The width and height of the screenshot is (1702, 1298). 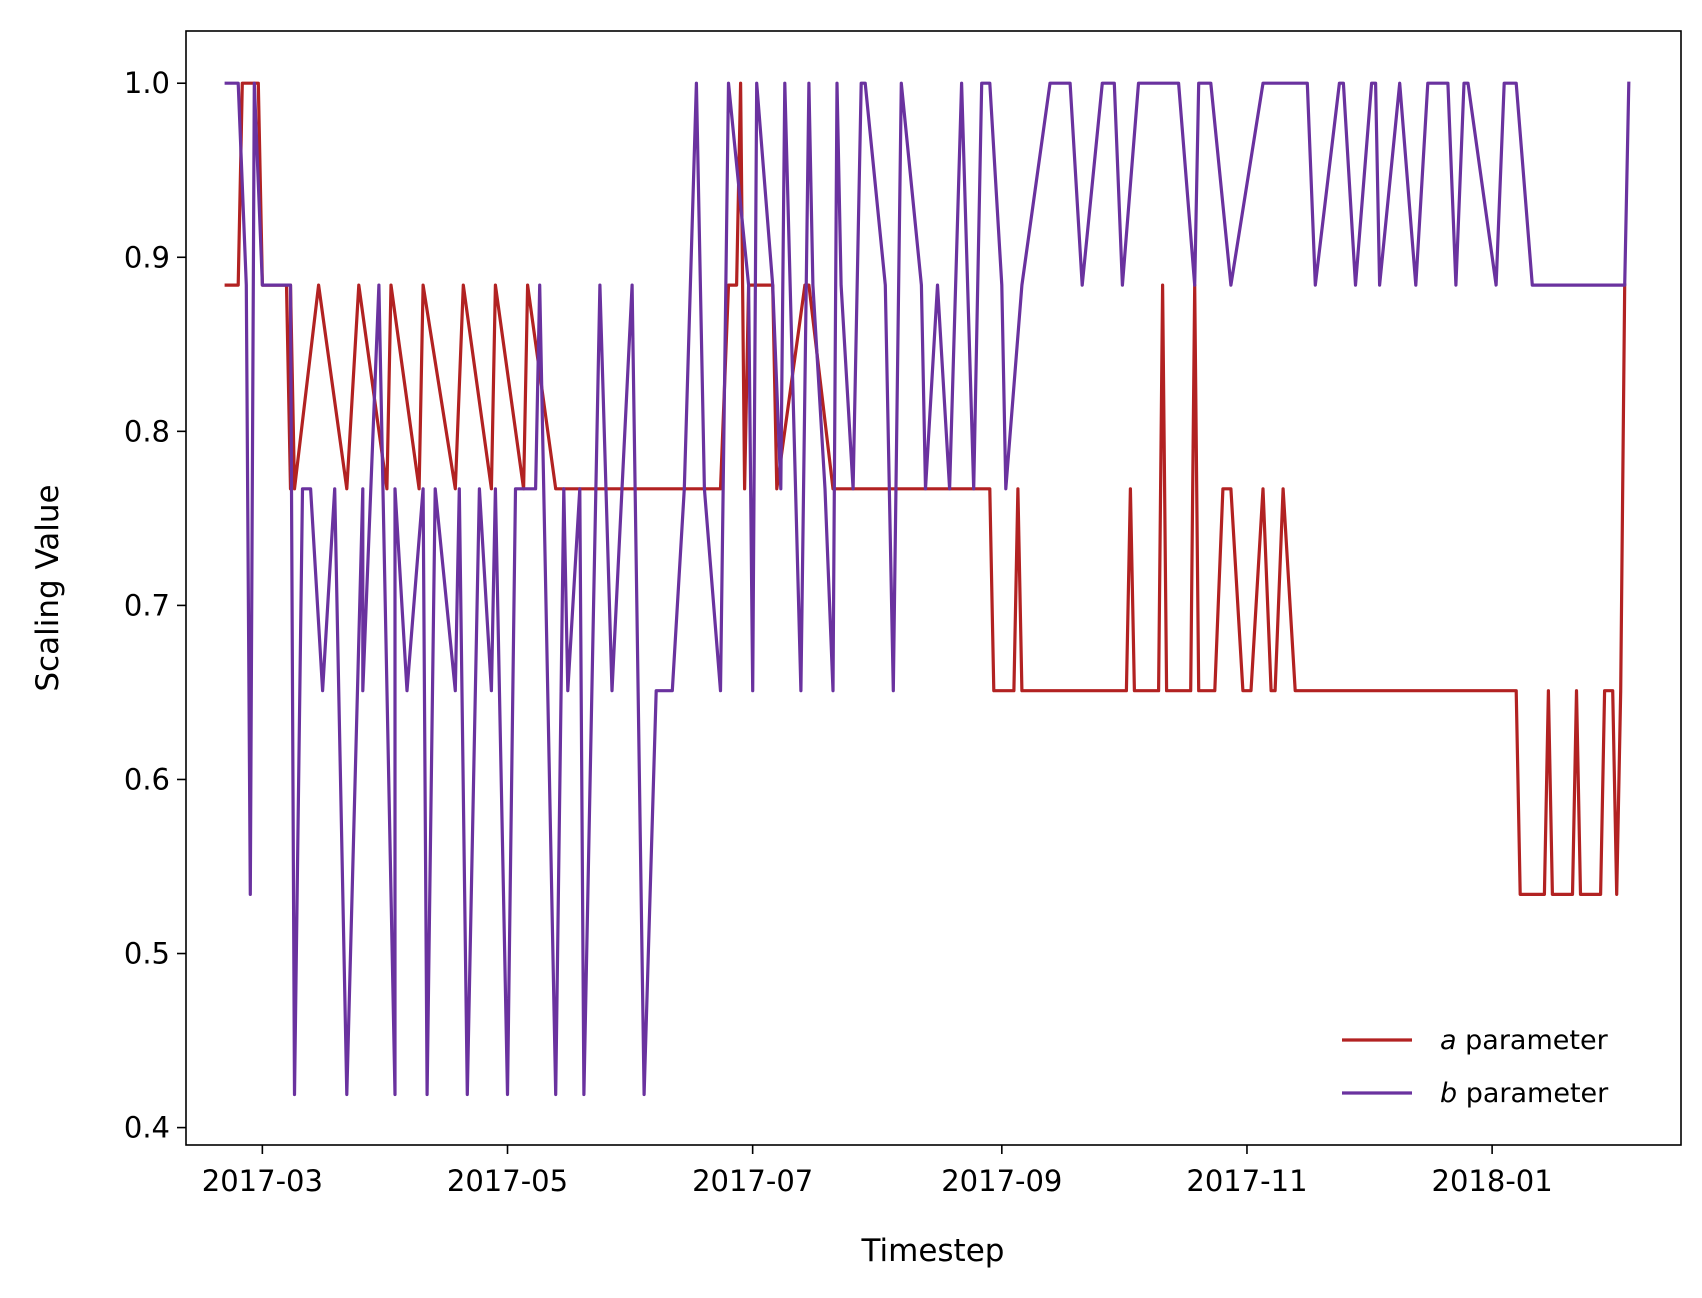 I want to click on x-tick-label: 2017-07, so click(x=752, y=1181).